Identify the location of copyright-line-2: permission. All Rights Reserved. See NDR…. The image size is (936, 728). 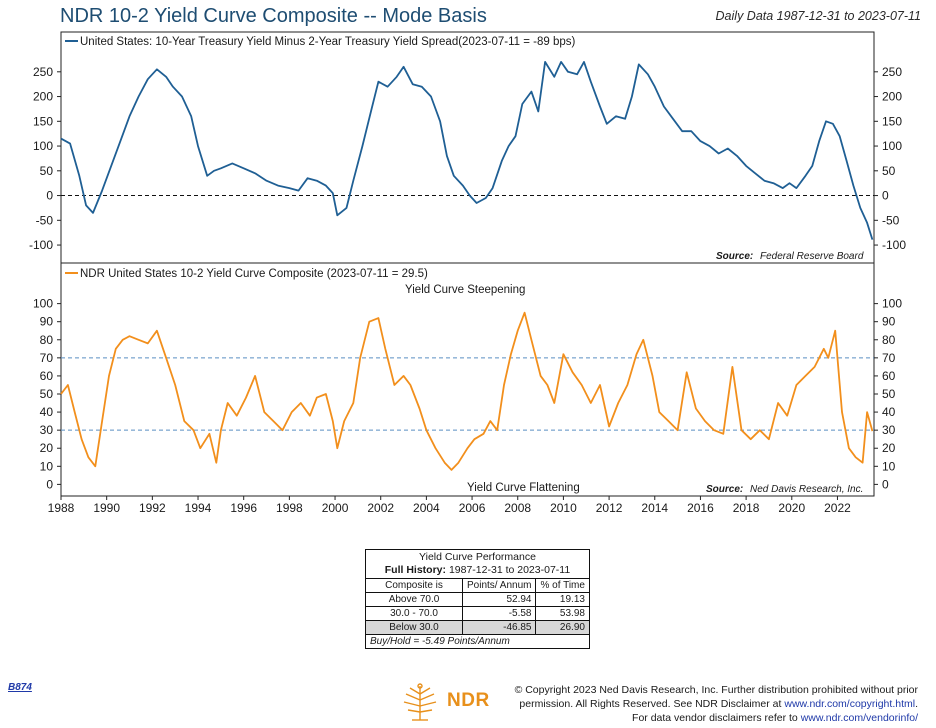
(650, 704).